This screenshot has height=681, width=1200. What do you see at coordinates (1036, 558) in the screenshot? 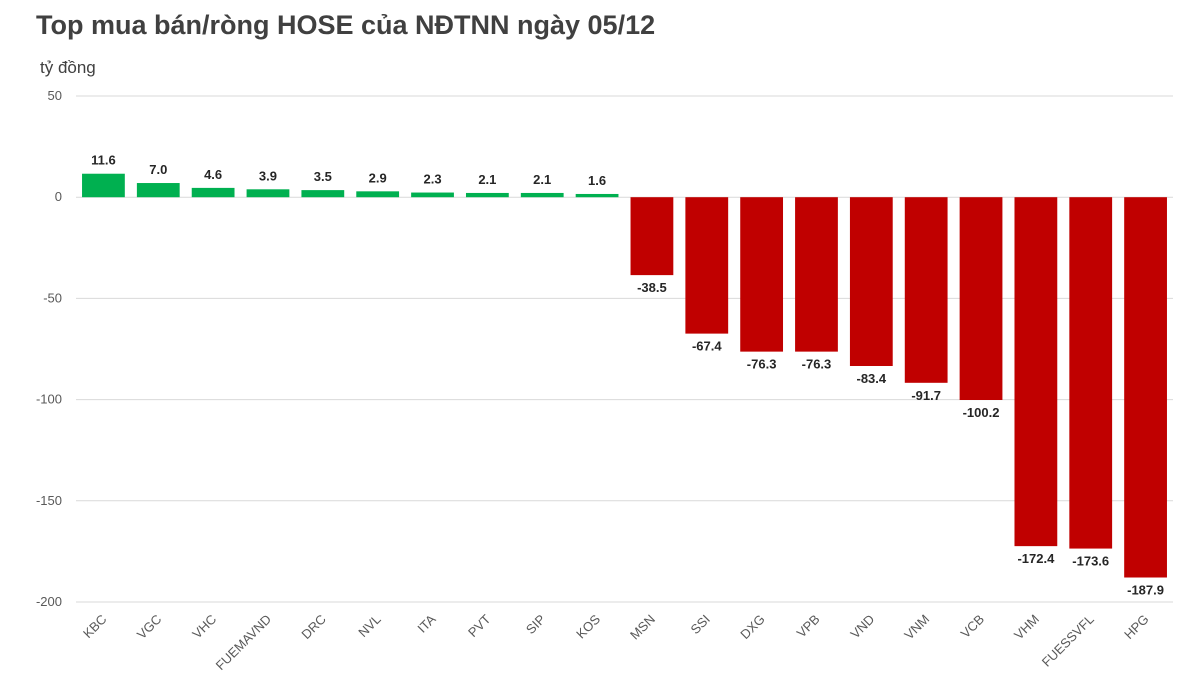
I see `data-label: -172.4` at bounding box center [1036, 558].